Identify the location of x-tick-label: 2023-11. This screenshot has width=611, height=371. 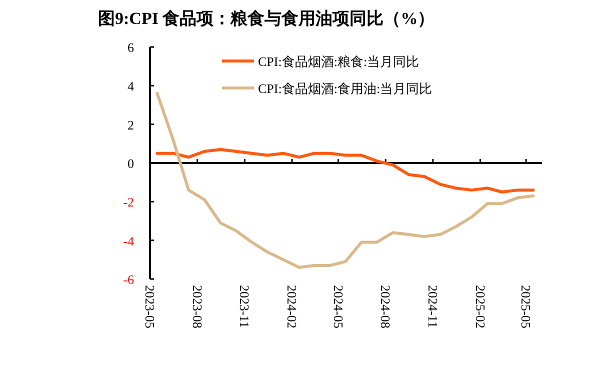
(244, 306).